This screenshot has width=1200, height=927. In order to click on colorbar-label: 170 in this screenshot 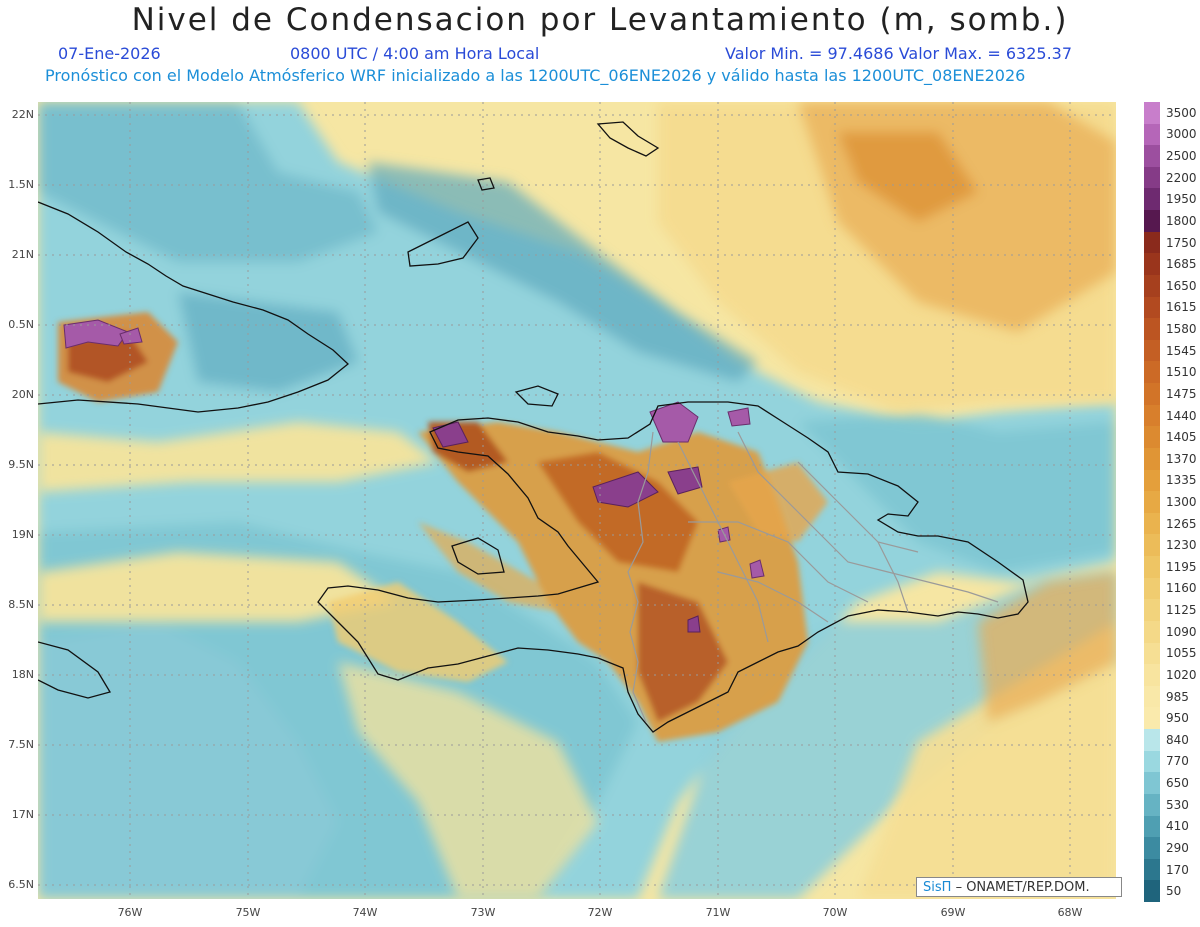, I will do `click(1177, 869)`.